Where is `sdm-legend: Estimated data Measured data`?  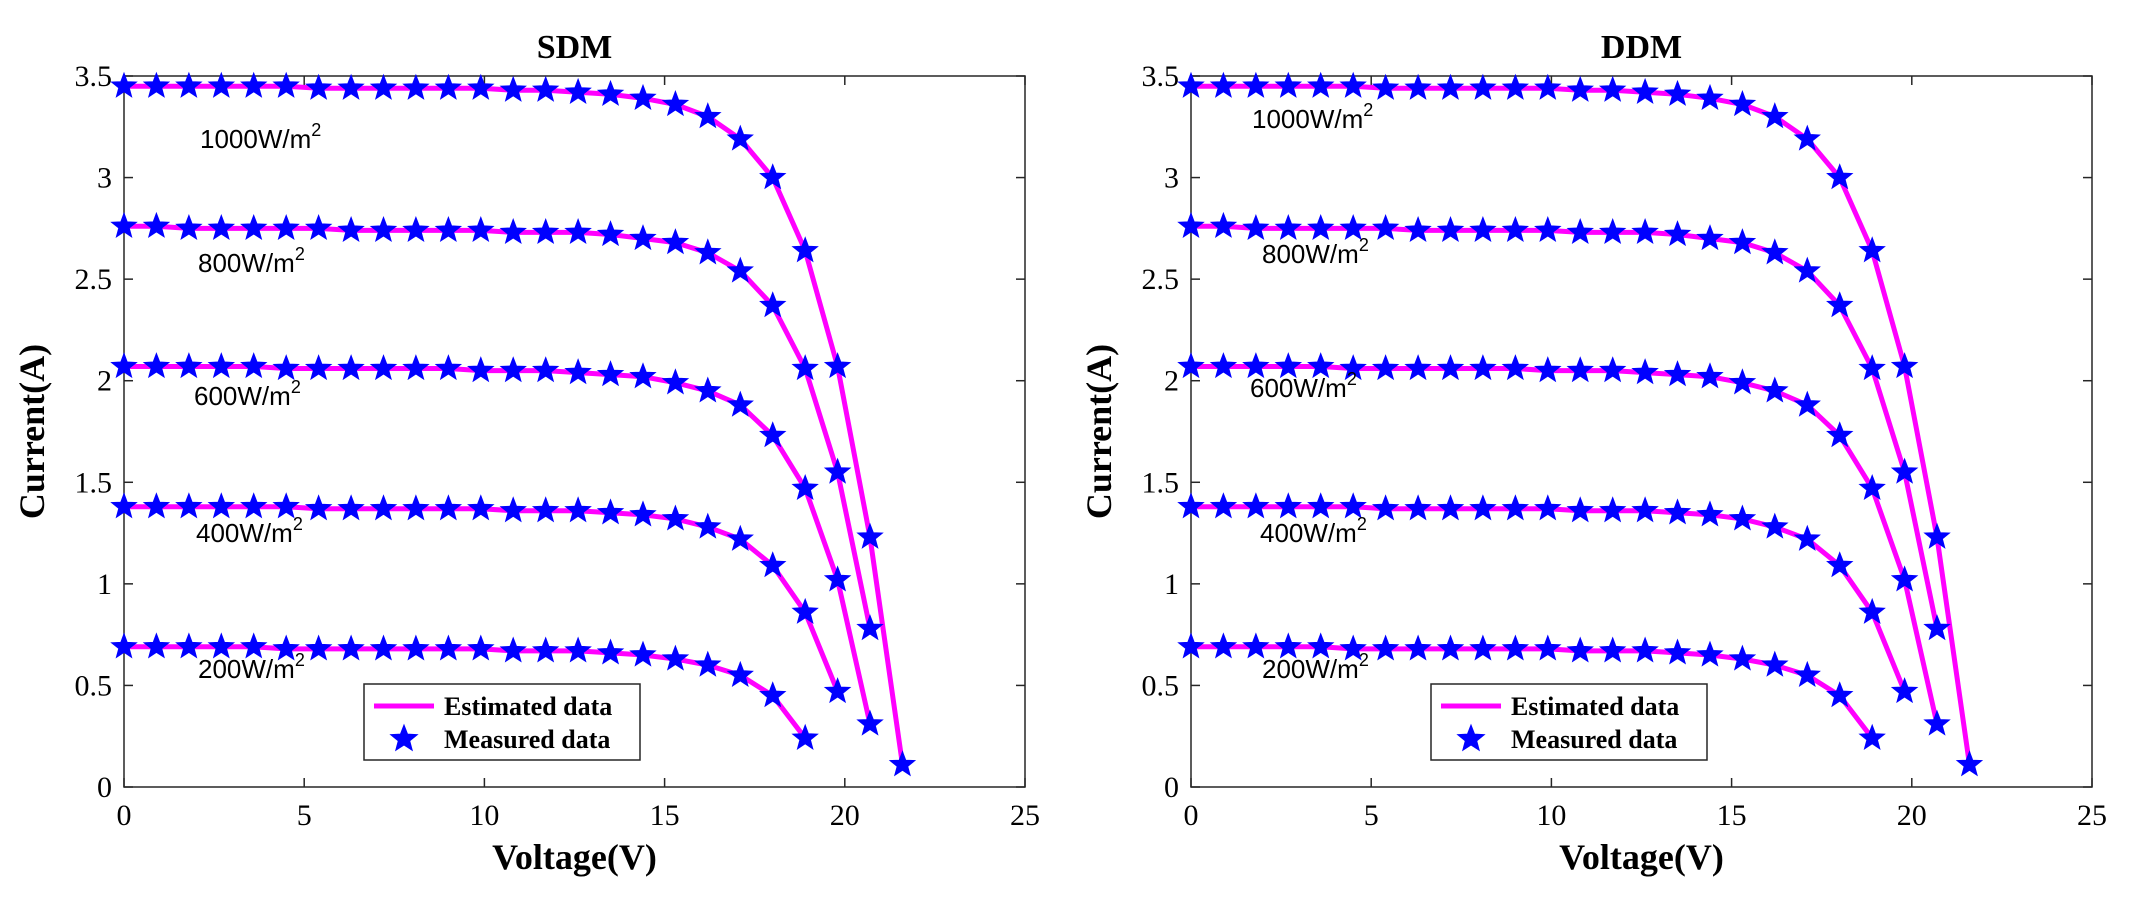
sdm-legend: Estimated data Measured data is located at coordinates (502, 722).